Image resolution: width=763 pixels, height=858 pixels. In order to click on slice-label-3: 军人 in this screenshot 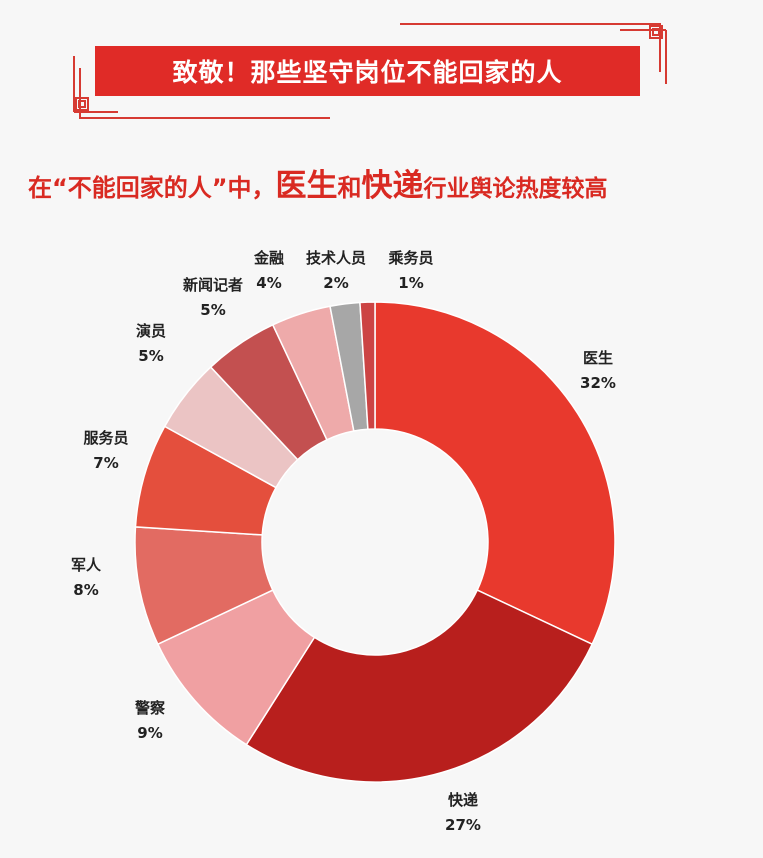, I will do `click(86, 565)`.